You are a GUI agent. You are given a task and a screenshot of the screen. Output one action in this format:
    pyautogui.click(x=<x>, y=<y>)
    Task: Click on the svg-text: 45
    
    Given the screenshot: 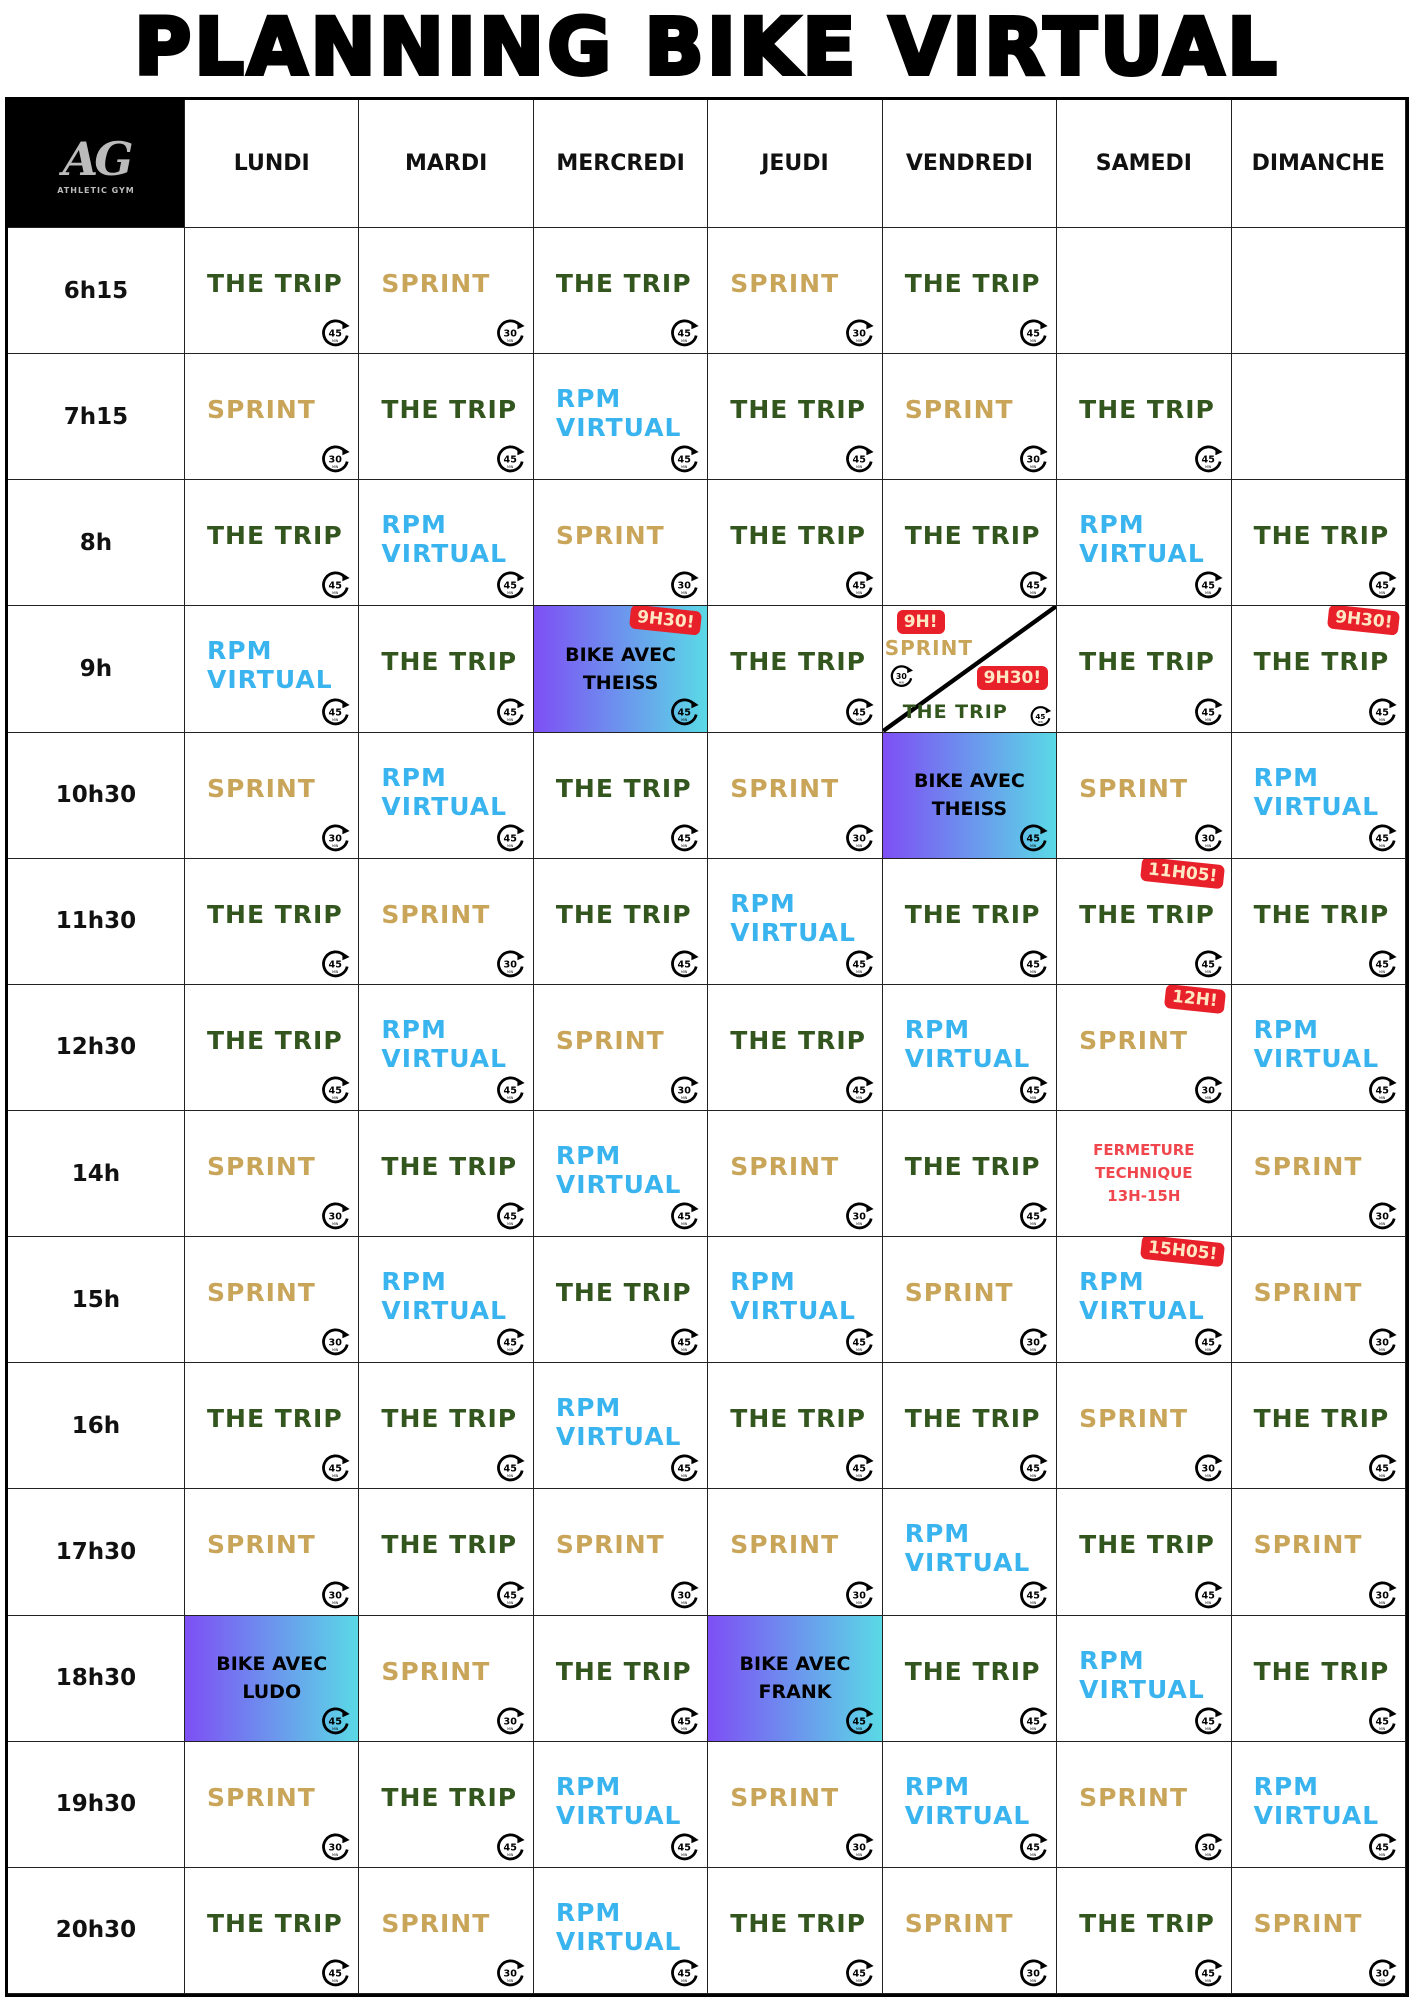 What is the action you would take?
    pyautogui.click(x=684, y=1973)
    